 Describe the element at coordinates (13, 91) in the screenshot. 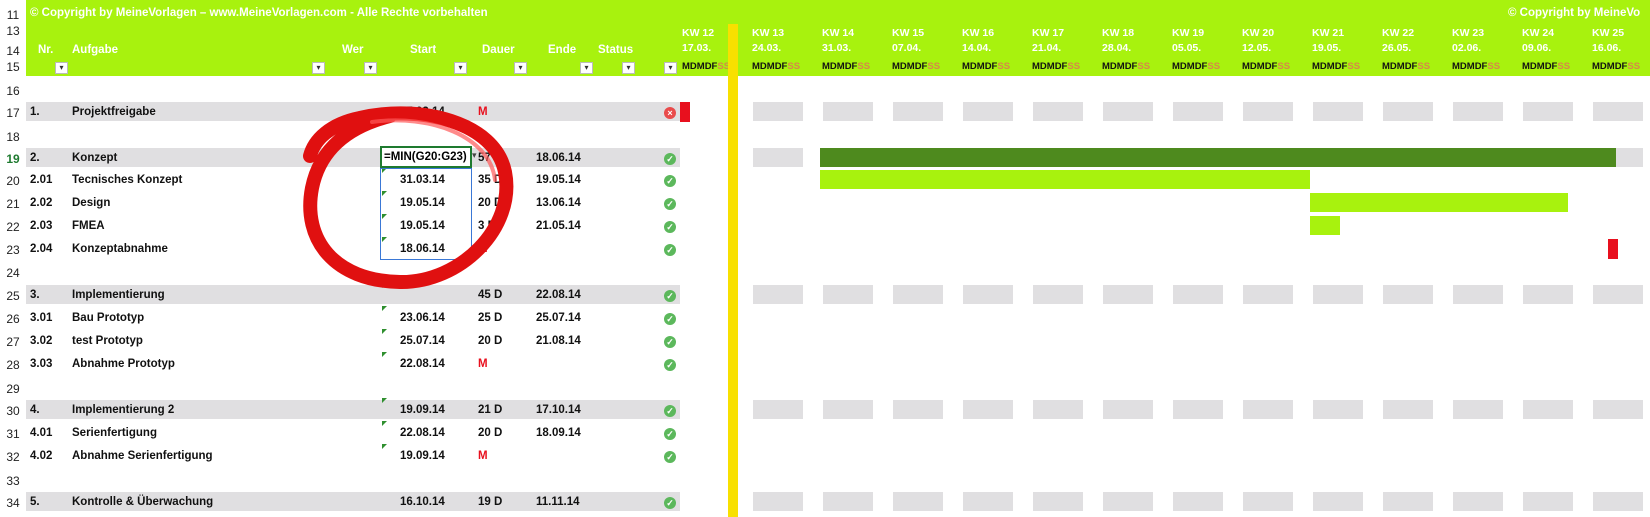

I see `row-number: 16` at that location.